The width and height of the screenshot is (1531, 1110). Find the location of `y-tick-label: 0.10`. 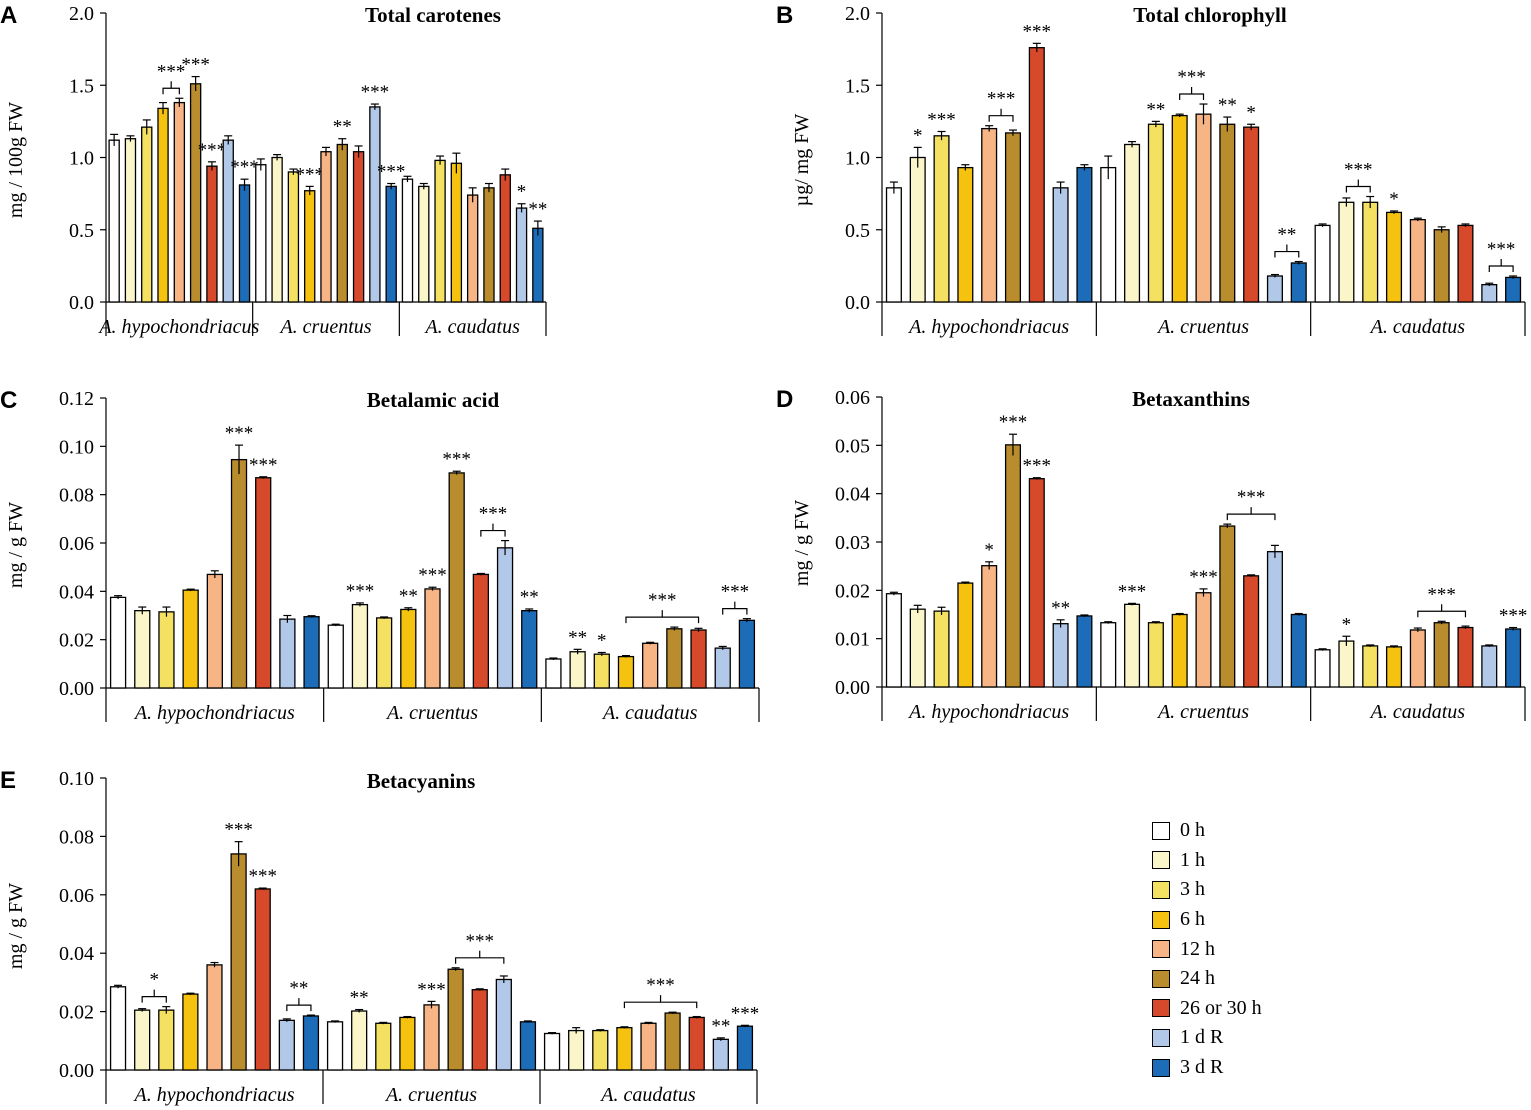

y-tick-label: 0.10 is located at coordinates (76, 779).